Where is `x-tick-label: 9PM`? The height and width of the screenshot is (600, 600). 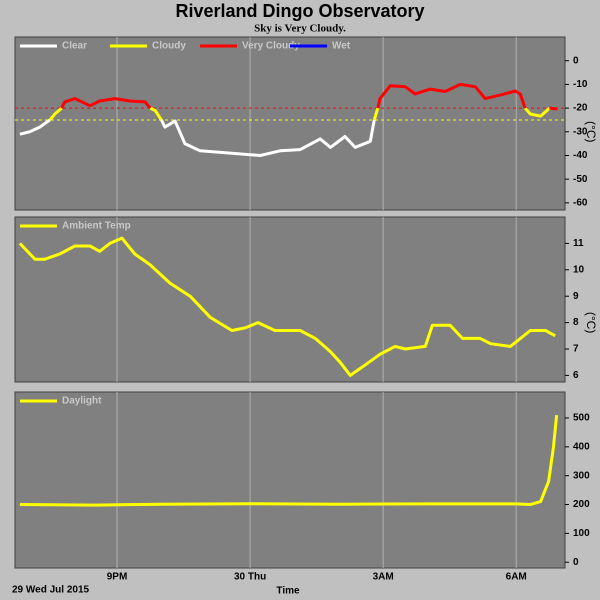 x-tick-label: 9PM is located at coordinates (117, 577).